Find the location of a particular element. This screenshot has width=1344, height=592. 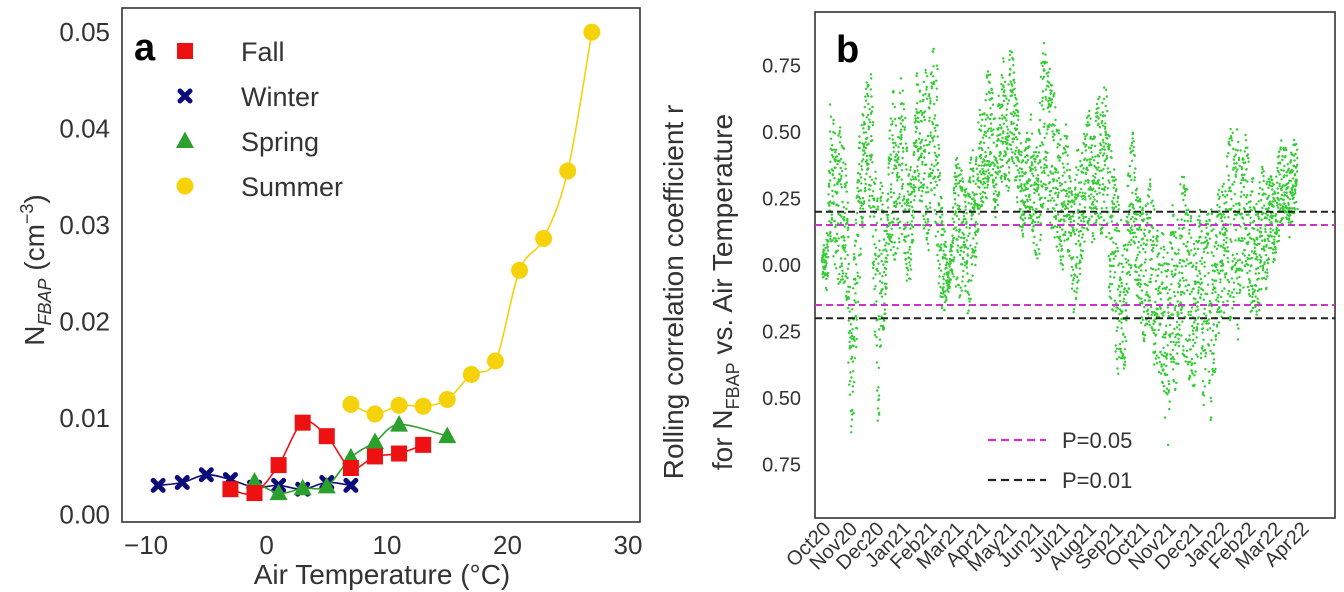

panel-a-x-axis-label: Air Temperature (°C) is located at coordinates (382, 574).